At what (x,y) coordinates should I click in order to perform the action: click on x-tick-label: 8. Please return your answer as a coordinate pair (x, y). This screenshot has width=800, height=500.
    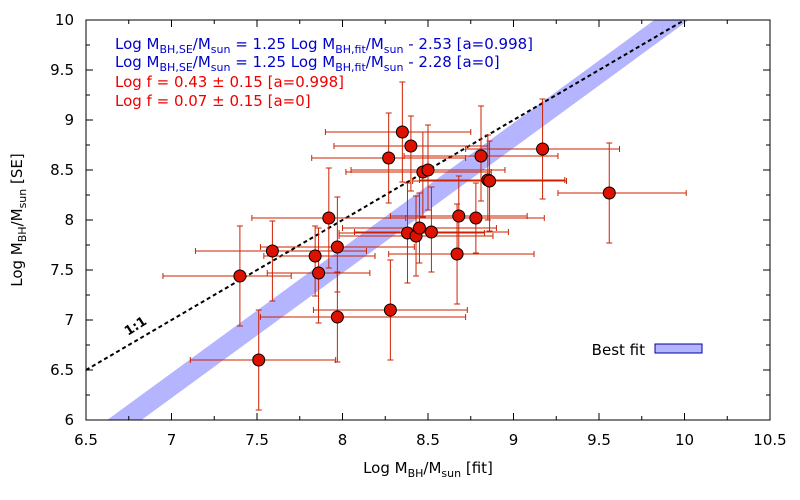
    Looking at the image, I should click on (343, 440).